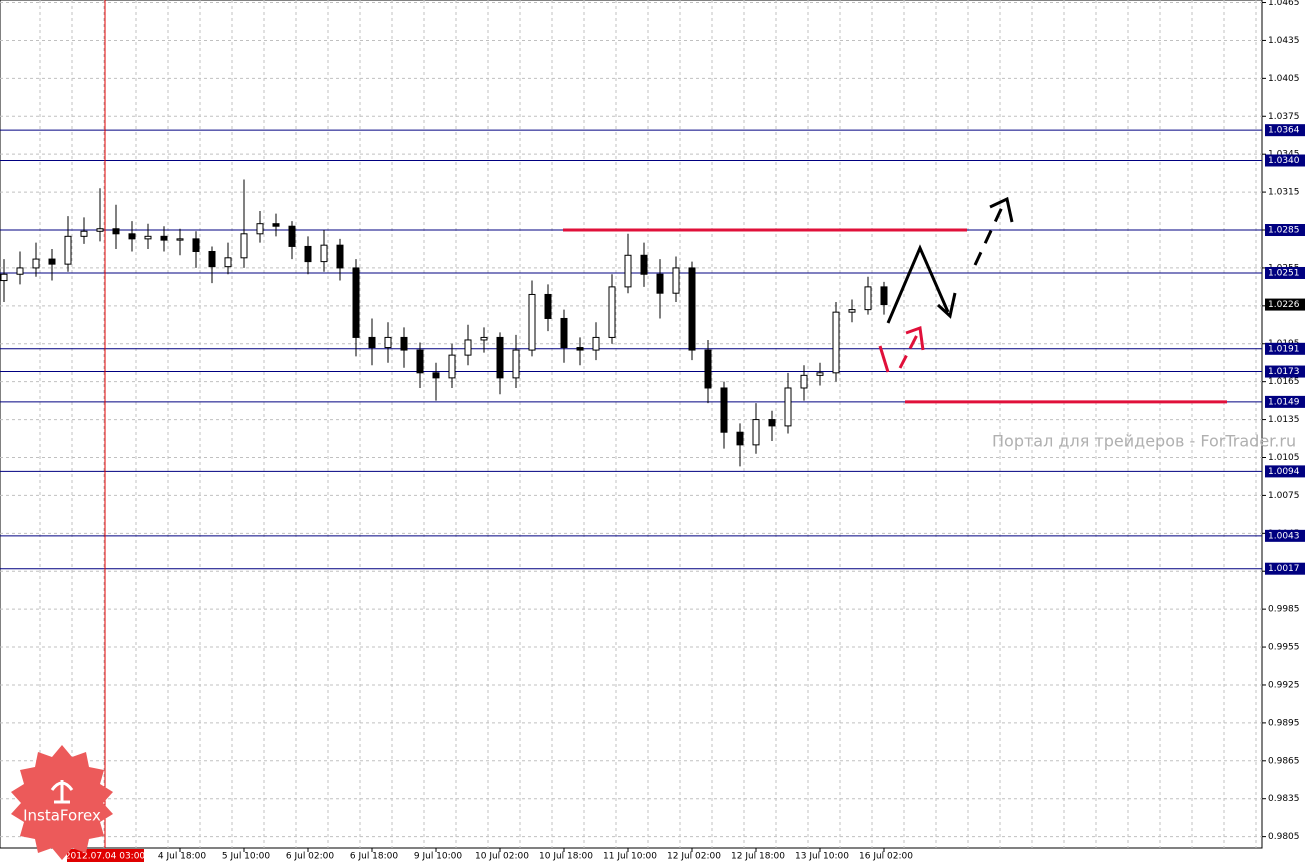 This screenshot has width=1308, height=863. Describe the element at coordinates (1284, 458) in the screenshot. I see `y-tick-label: 1.0105` at that location.